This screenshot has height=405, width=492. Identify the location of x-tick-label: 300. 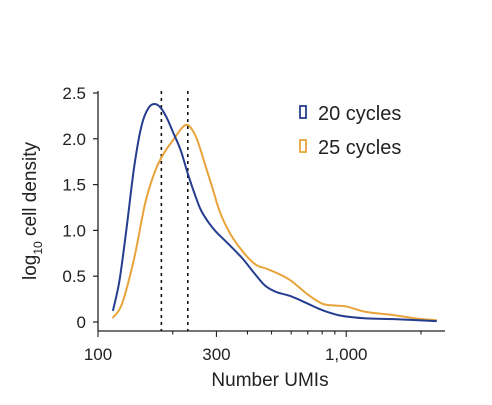
(216, 354).